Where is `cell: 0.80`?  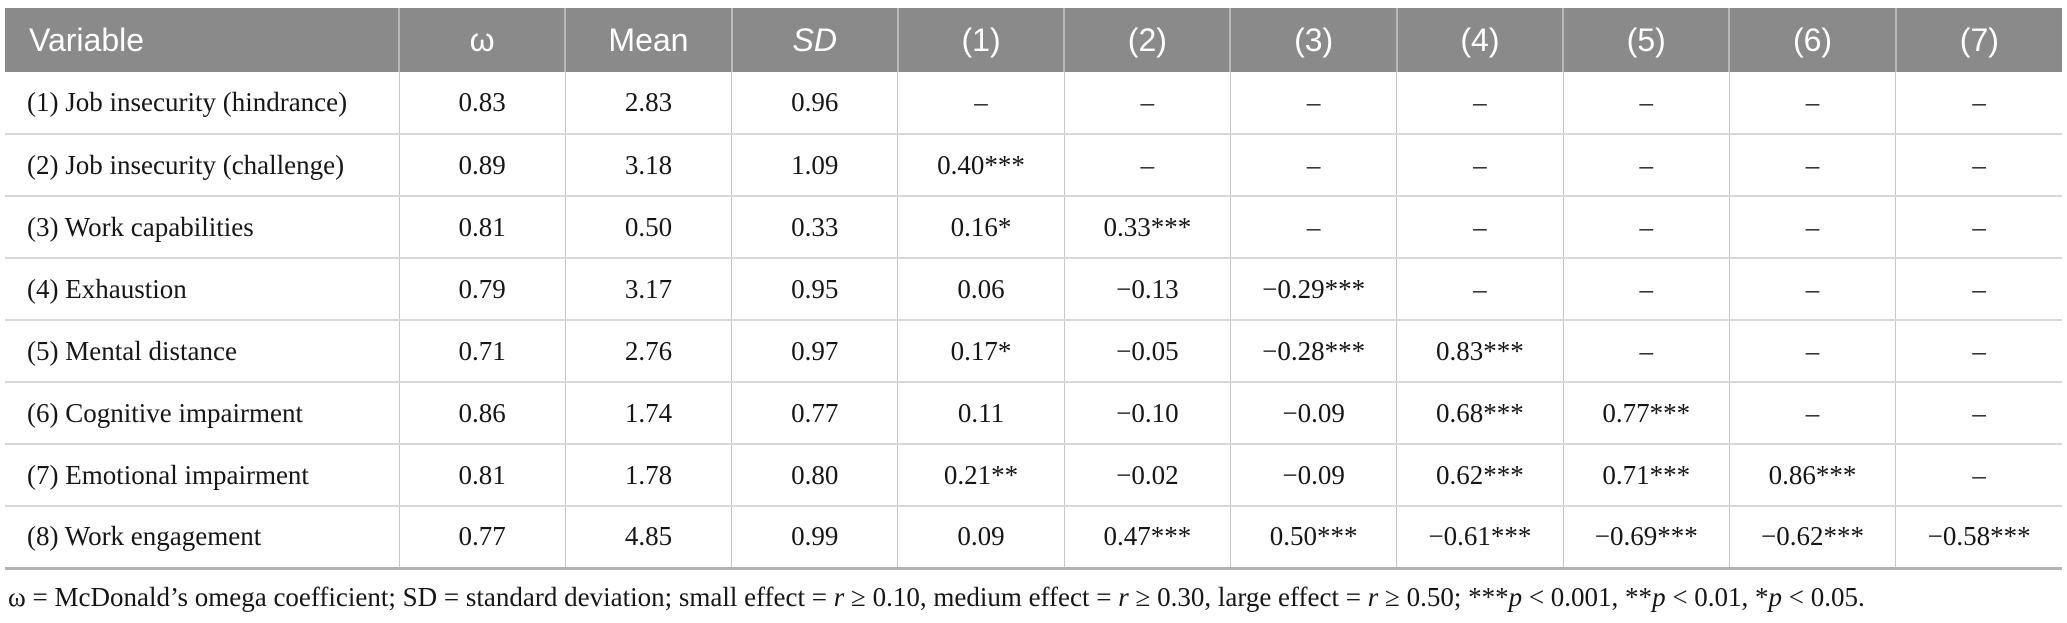
cell: 0.80 is located at coordinates (814, 475).